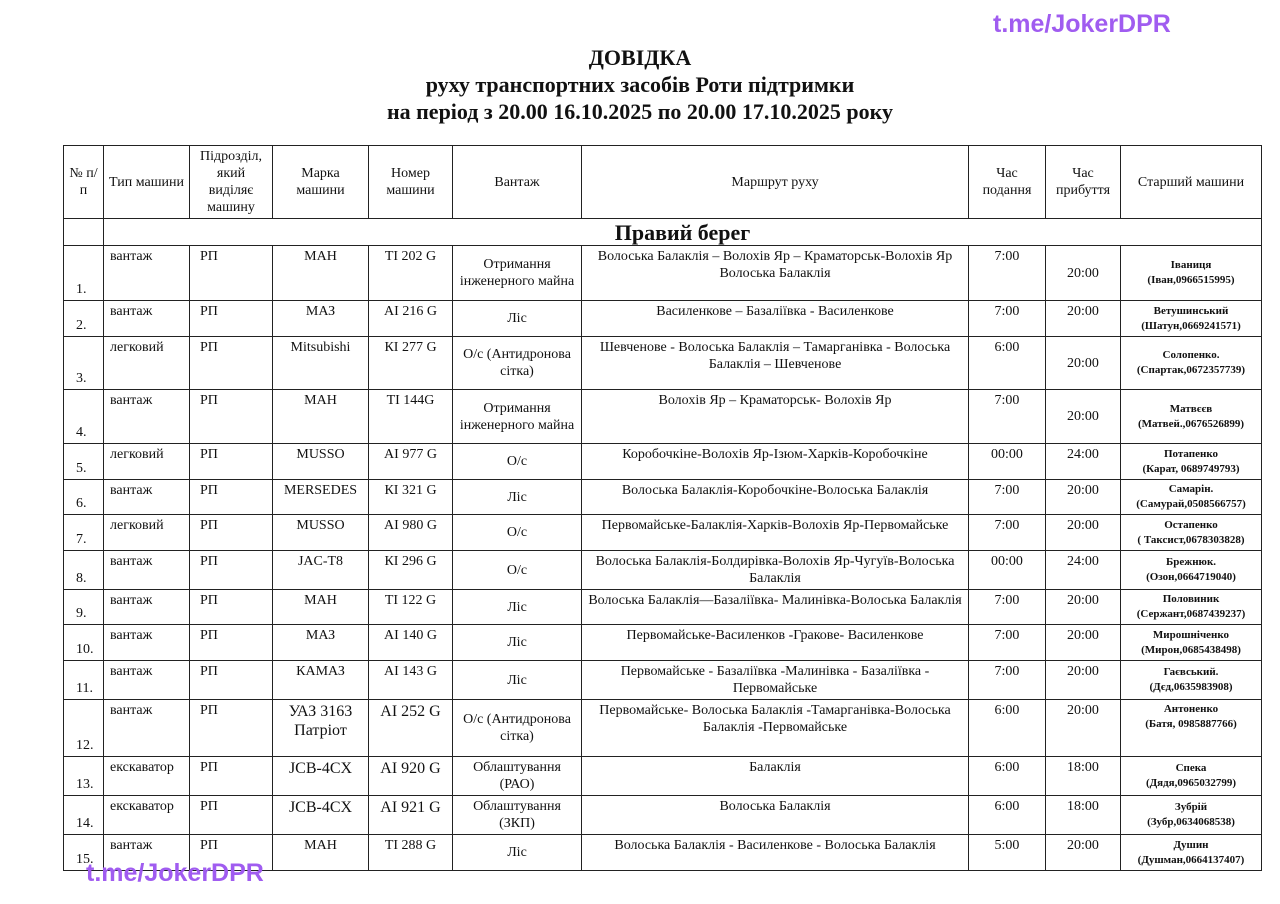 This screenshot has width=1280, height=904. I want to click on departure-time-cell: 6:00, so click(1007, 815).